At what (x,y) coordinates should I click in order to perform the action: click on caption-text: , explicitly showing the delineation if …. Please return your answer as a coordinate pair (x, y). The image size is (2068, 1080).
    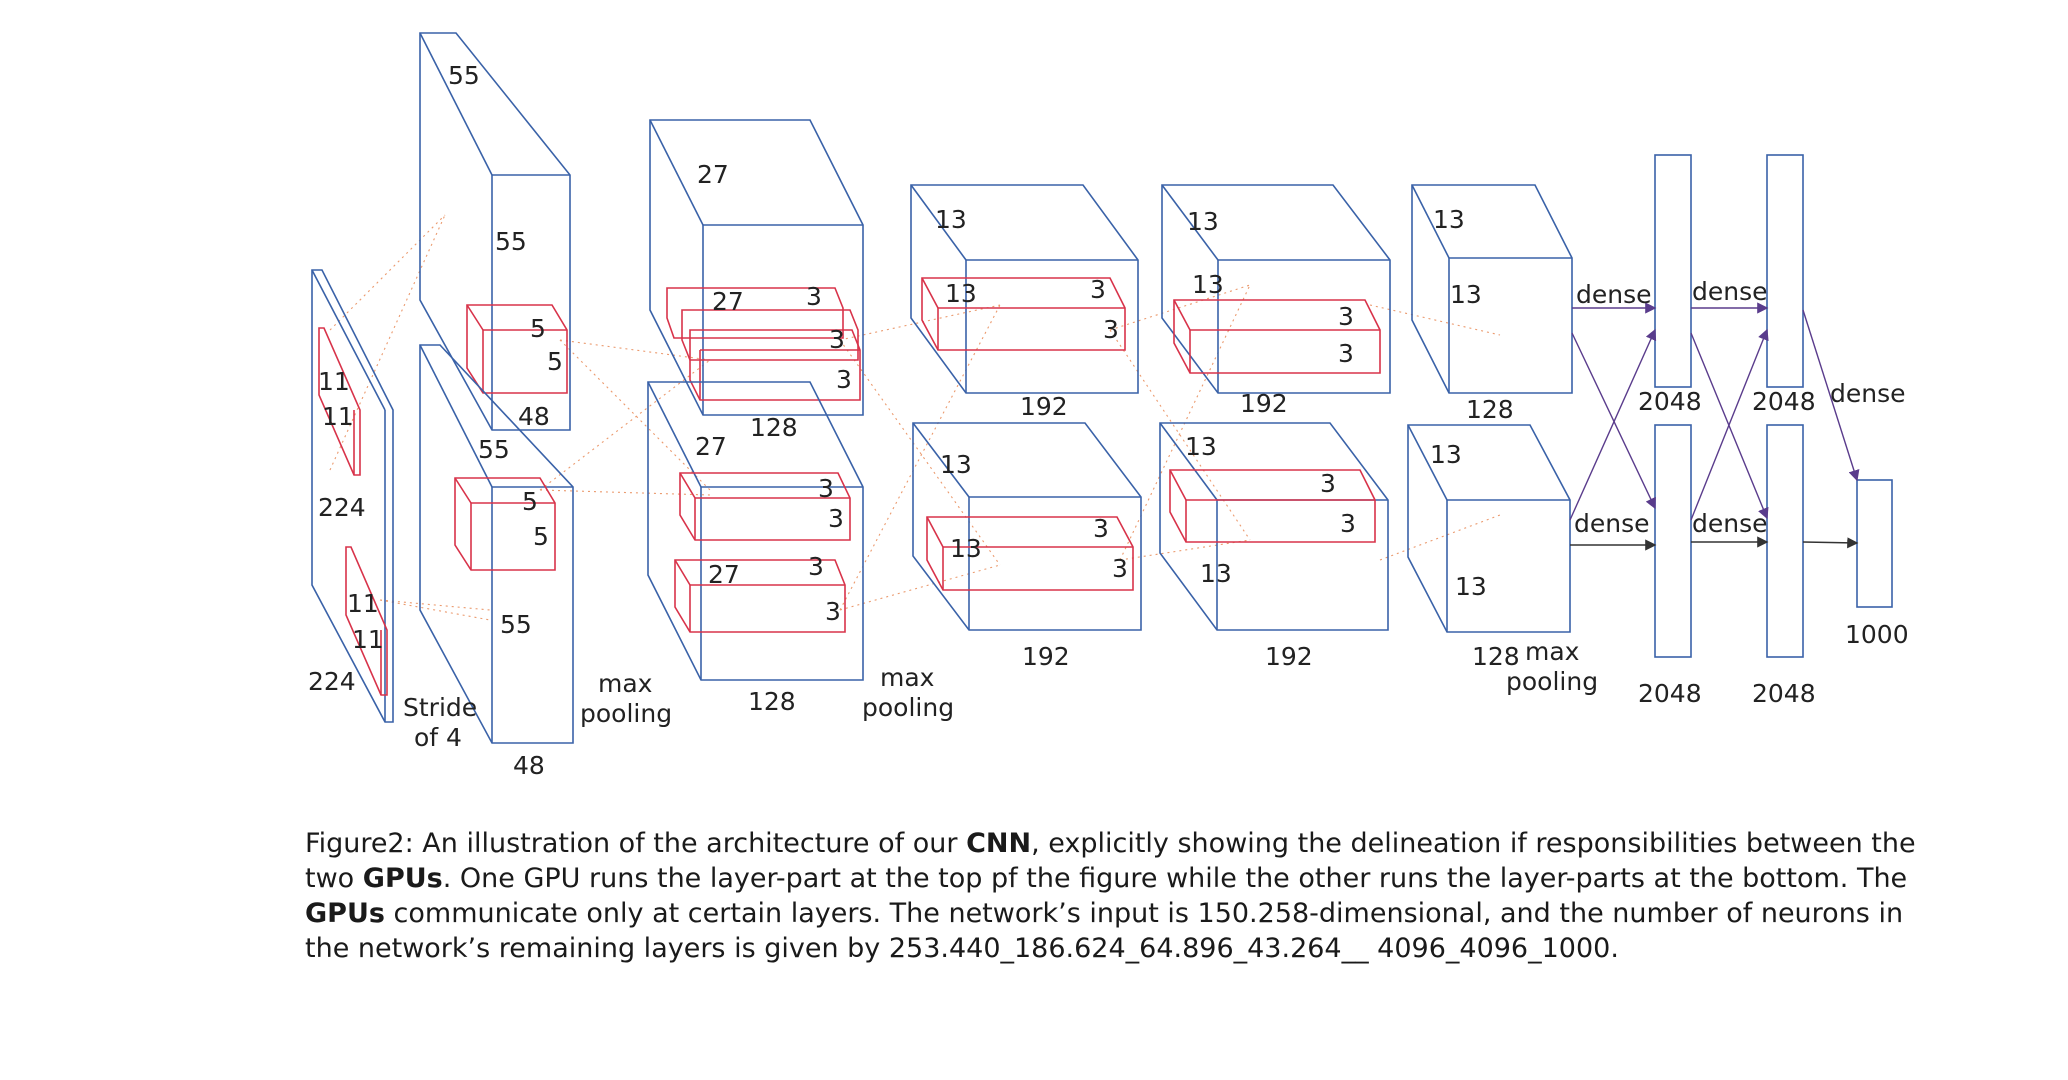
    Looking at the image, I should click on (1115, 861).